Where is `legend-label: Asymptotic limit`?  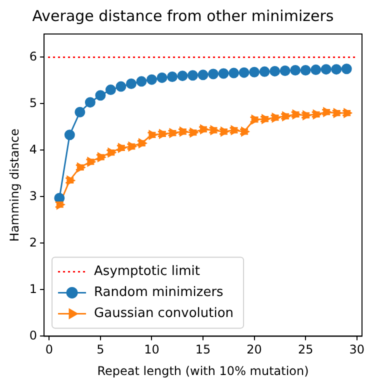 legend-label: Asymptotic limit is located at coordinates (147, 272).